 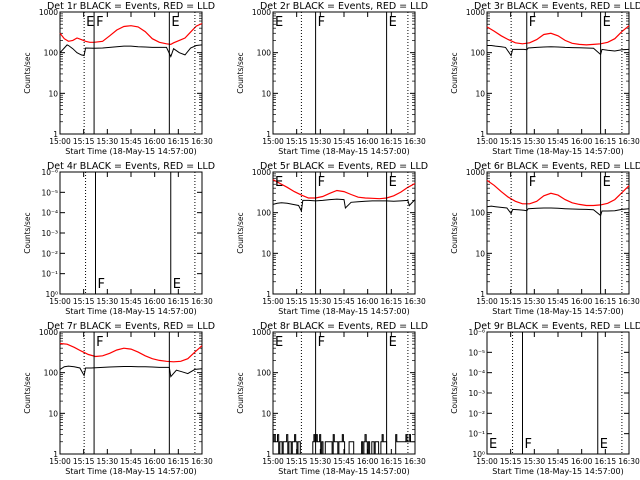 What do you see at coordinates (131, 326) in the screenshot?
I see `chart-title: Det 7r BLACK = Events, RED = LLD` at bounding box center [131, 326].